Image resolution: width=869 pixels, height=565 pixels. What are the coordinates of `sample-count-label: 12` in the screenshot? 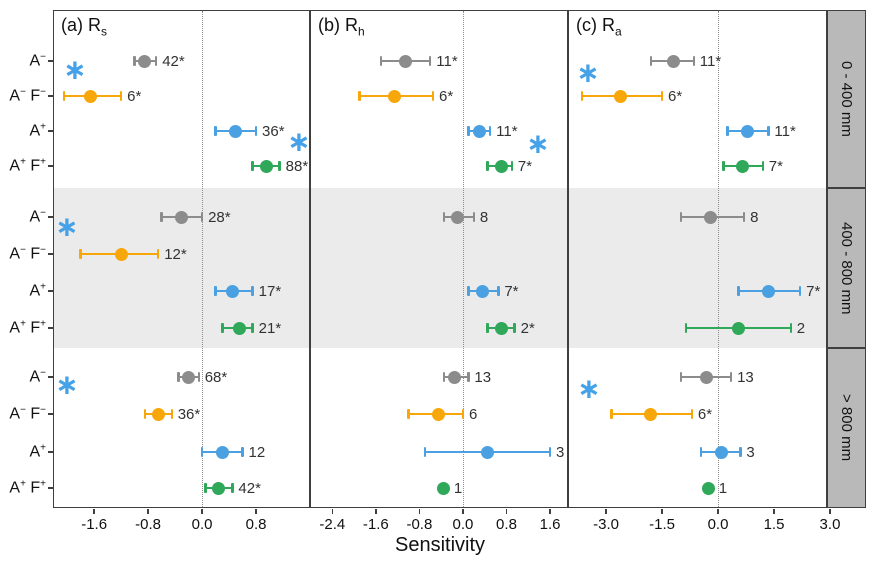 It's located at (257, 452).